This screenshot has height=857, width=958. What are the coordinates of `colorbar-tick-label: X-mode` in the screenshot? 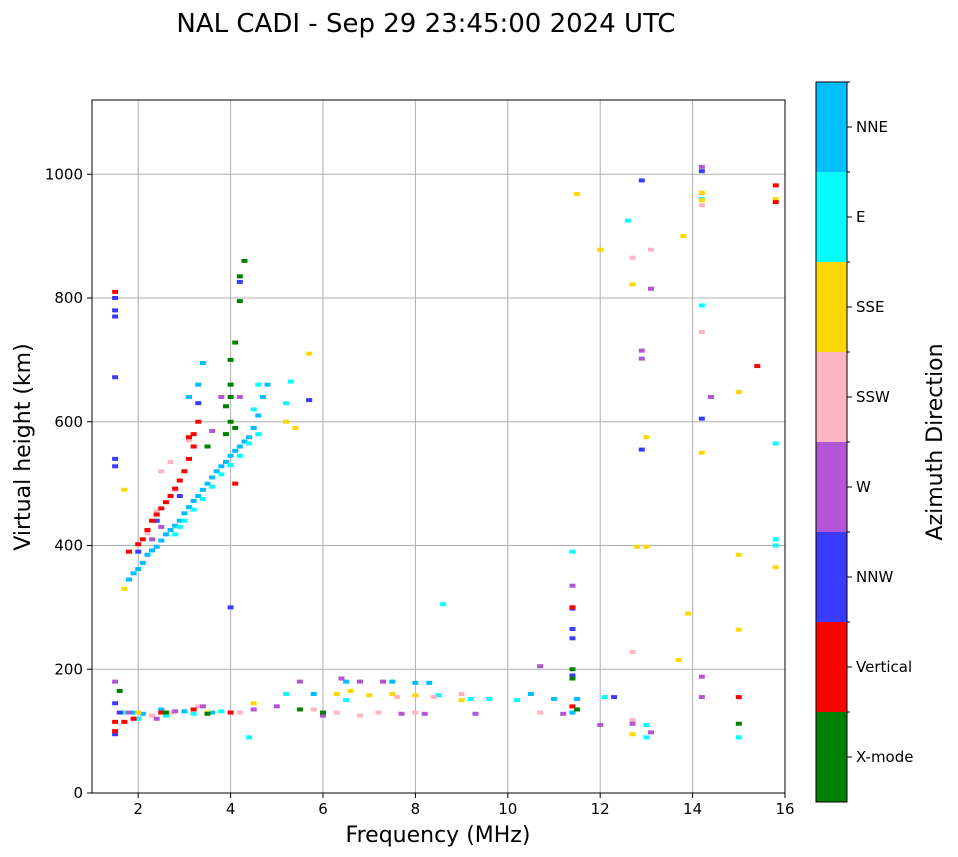 It's located at (884, 757).